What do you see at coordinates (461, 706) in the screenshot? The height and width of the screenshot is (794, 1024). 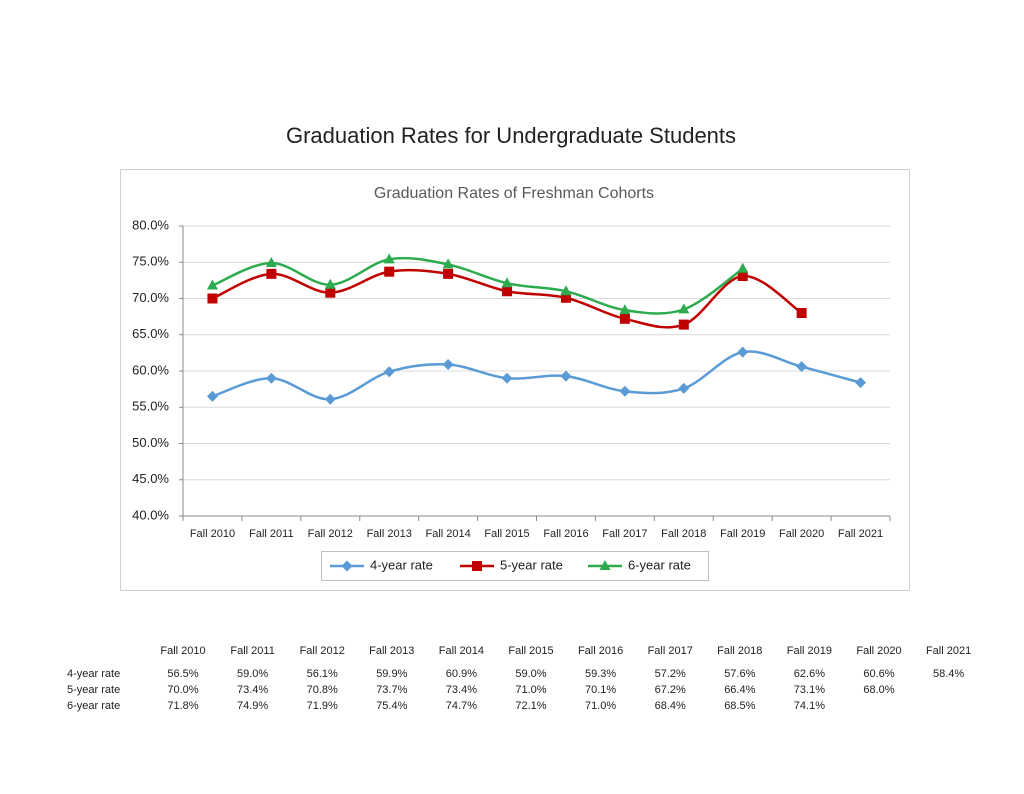 I see `table-cell: 74.7%` at bounding box center [461, 706].